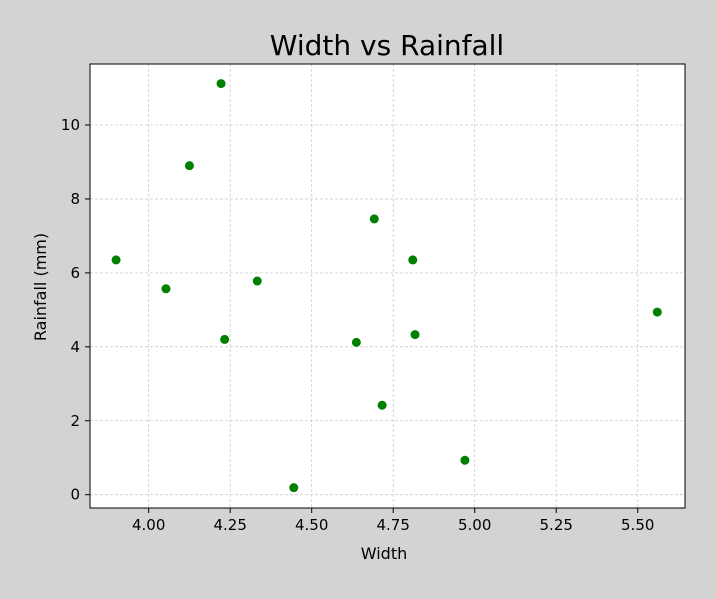  Describe the element at coordinates (75, 495) in the screenshot. I see `y-tick-label: 0` at that location.